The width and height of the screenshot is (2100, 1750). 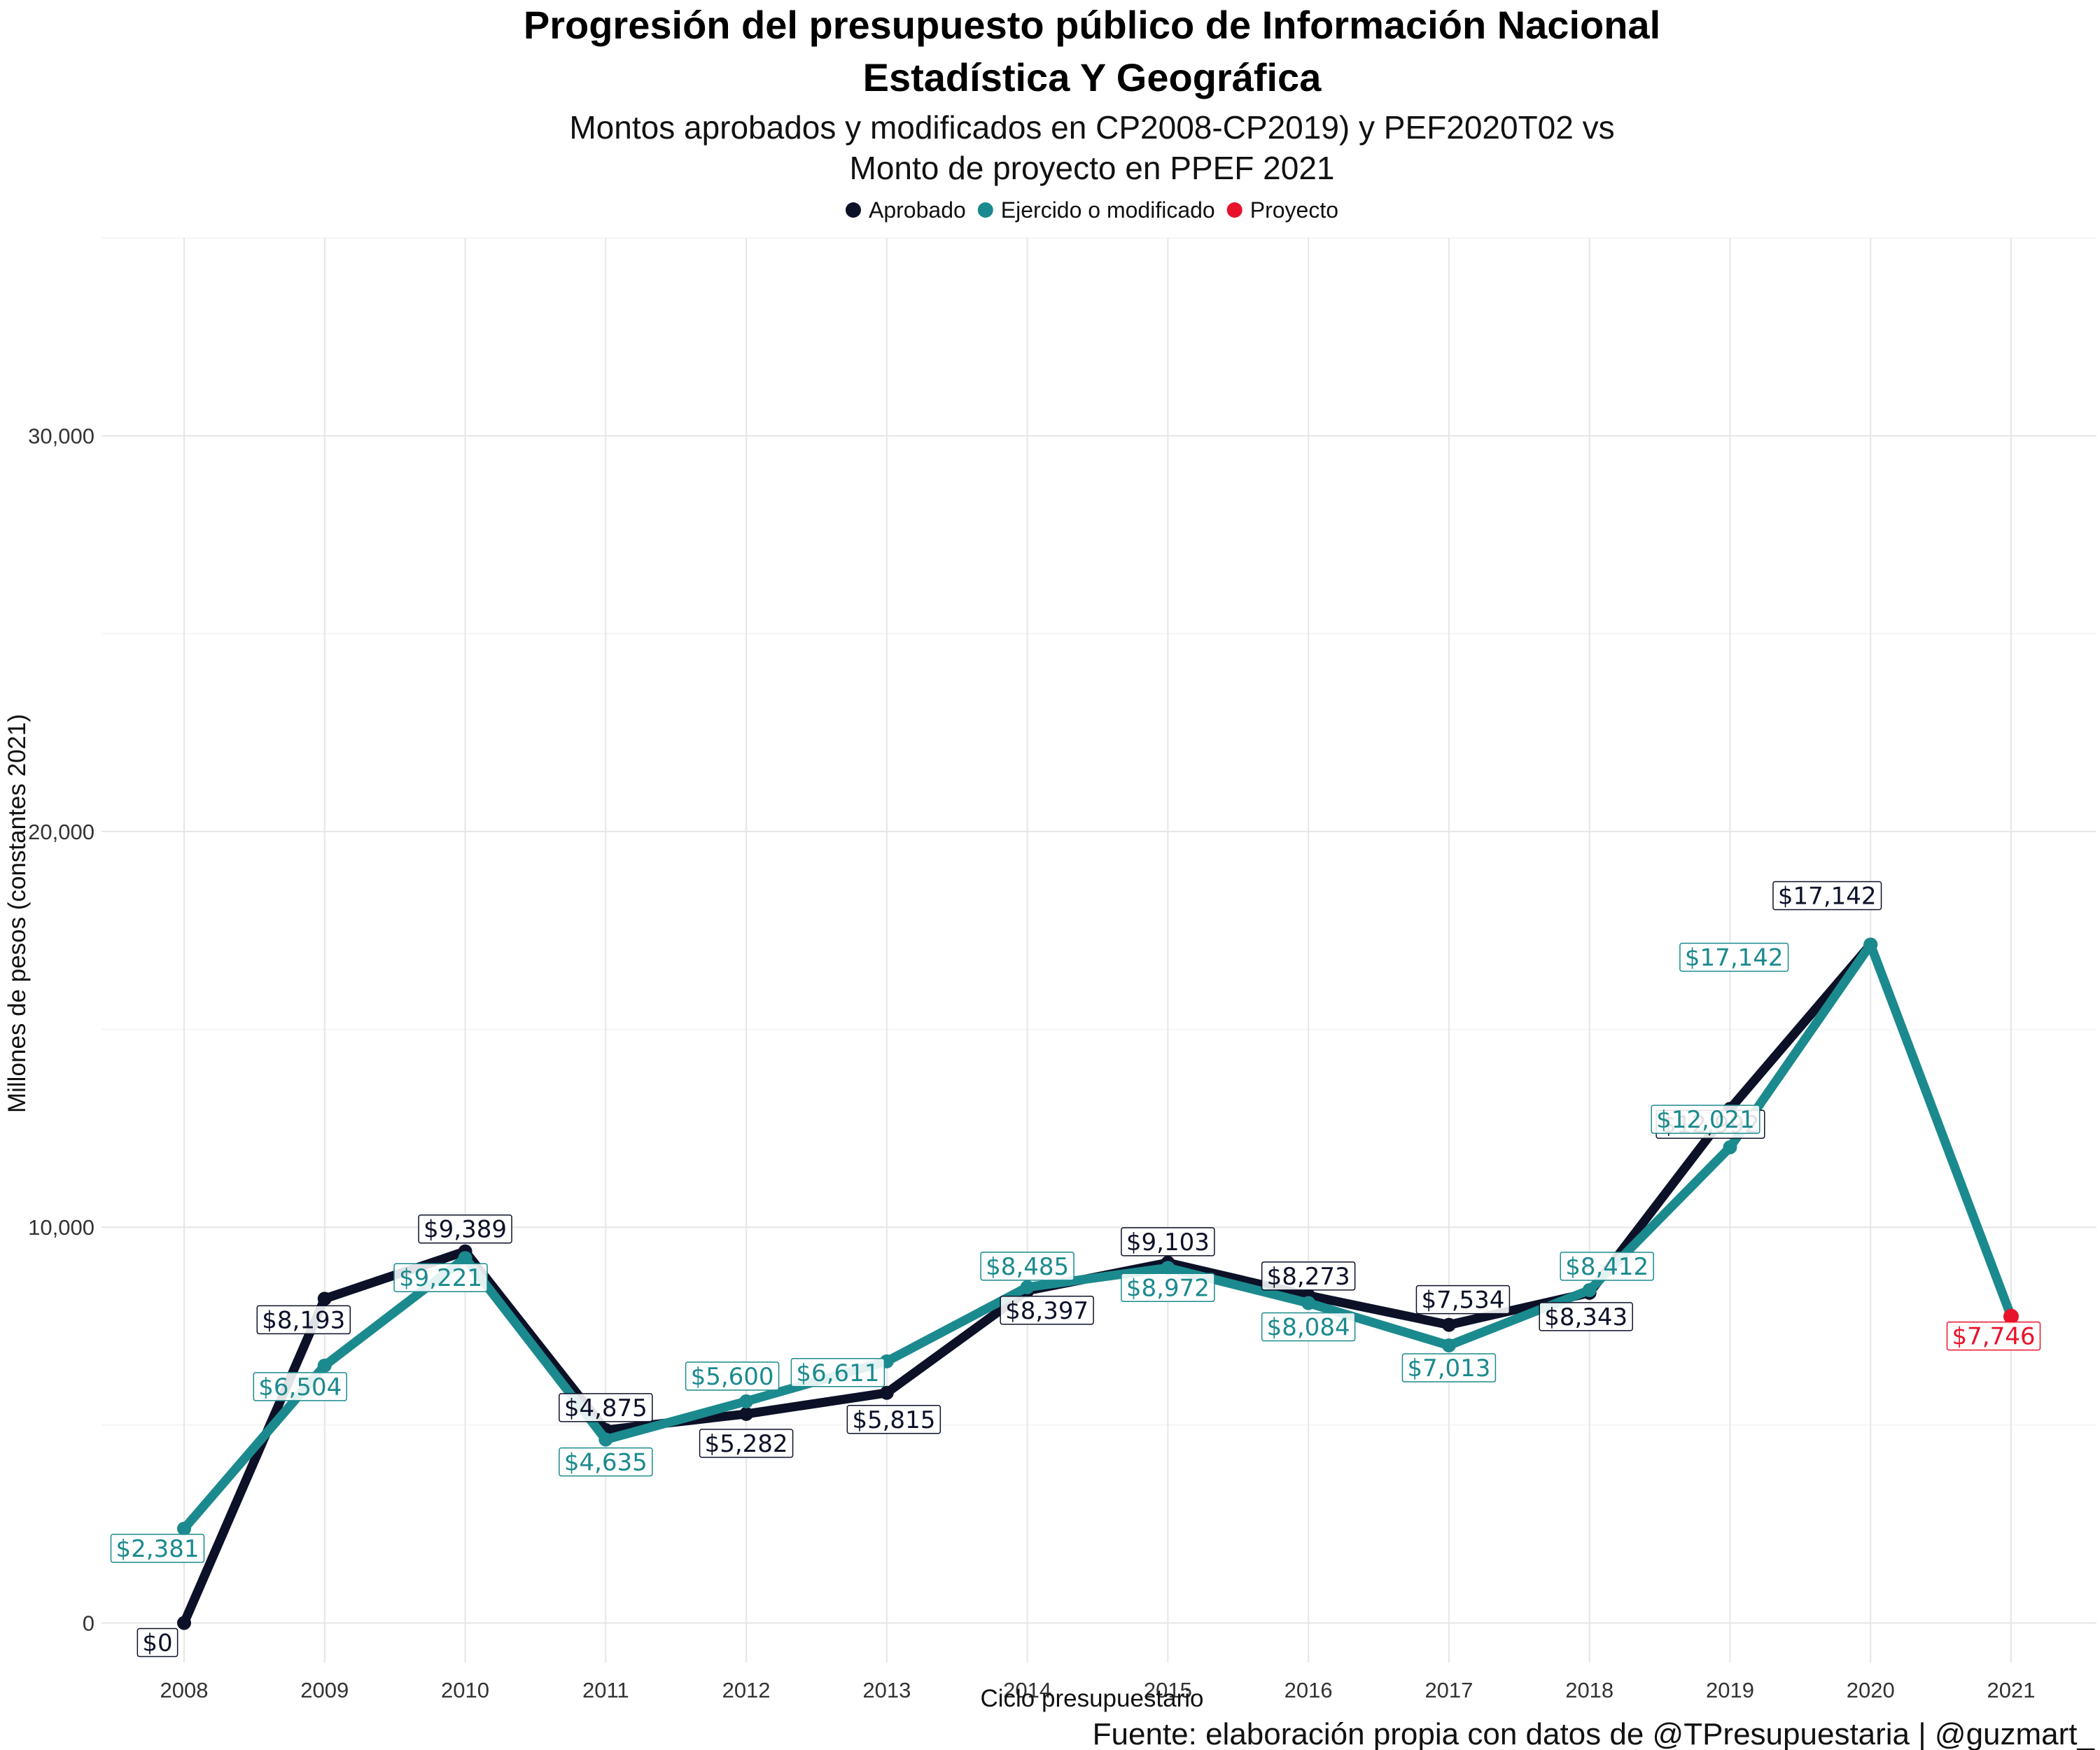 I want to click on data-label-text: $5,282, so click(x=746, y=1444).